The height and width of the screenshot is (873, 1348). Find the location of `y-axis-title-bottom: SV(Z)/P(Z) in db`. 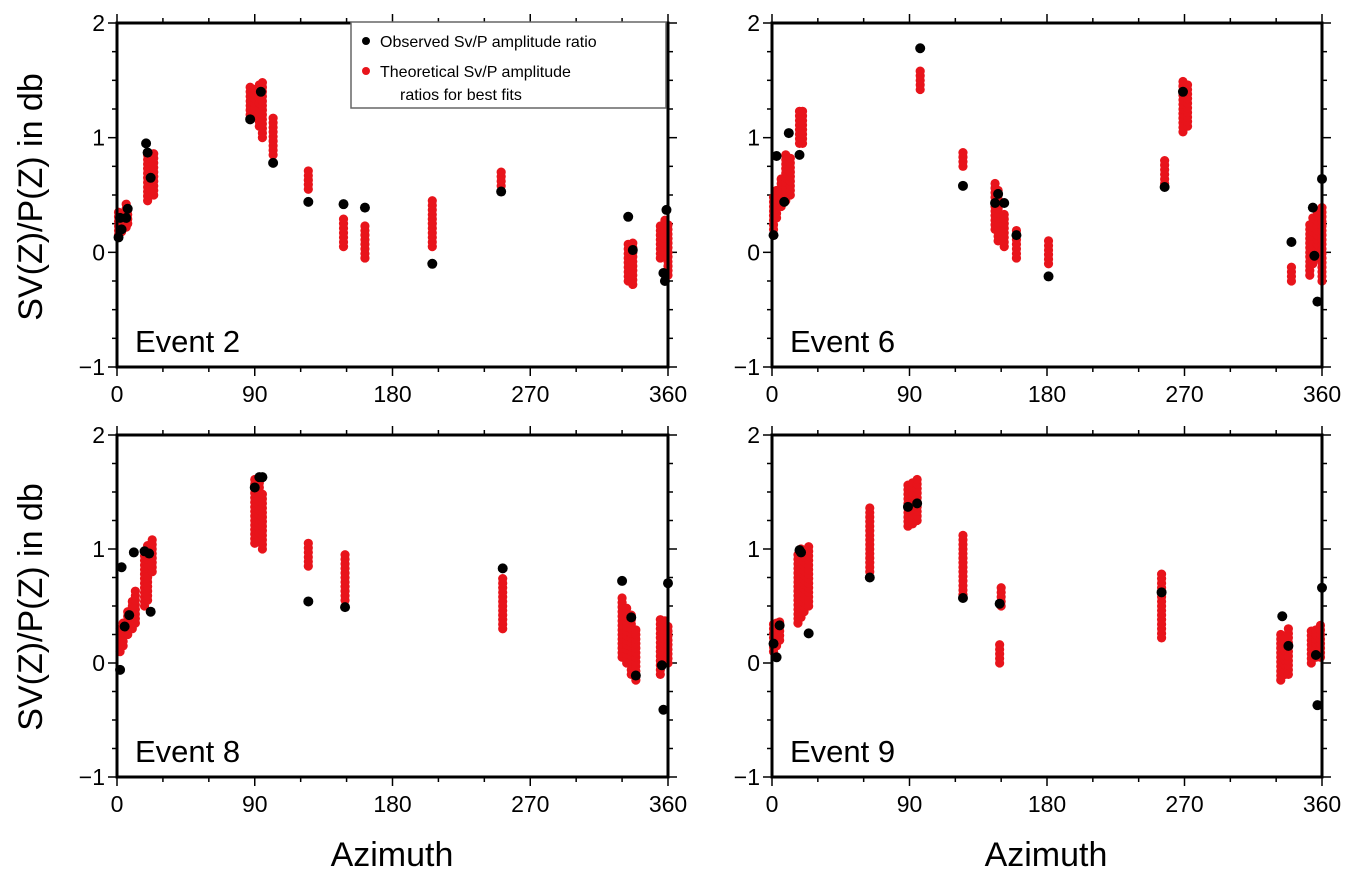

y-axis-title-bottom: SV(Z)/P(Z) in db is located at coordinates (31, 606).